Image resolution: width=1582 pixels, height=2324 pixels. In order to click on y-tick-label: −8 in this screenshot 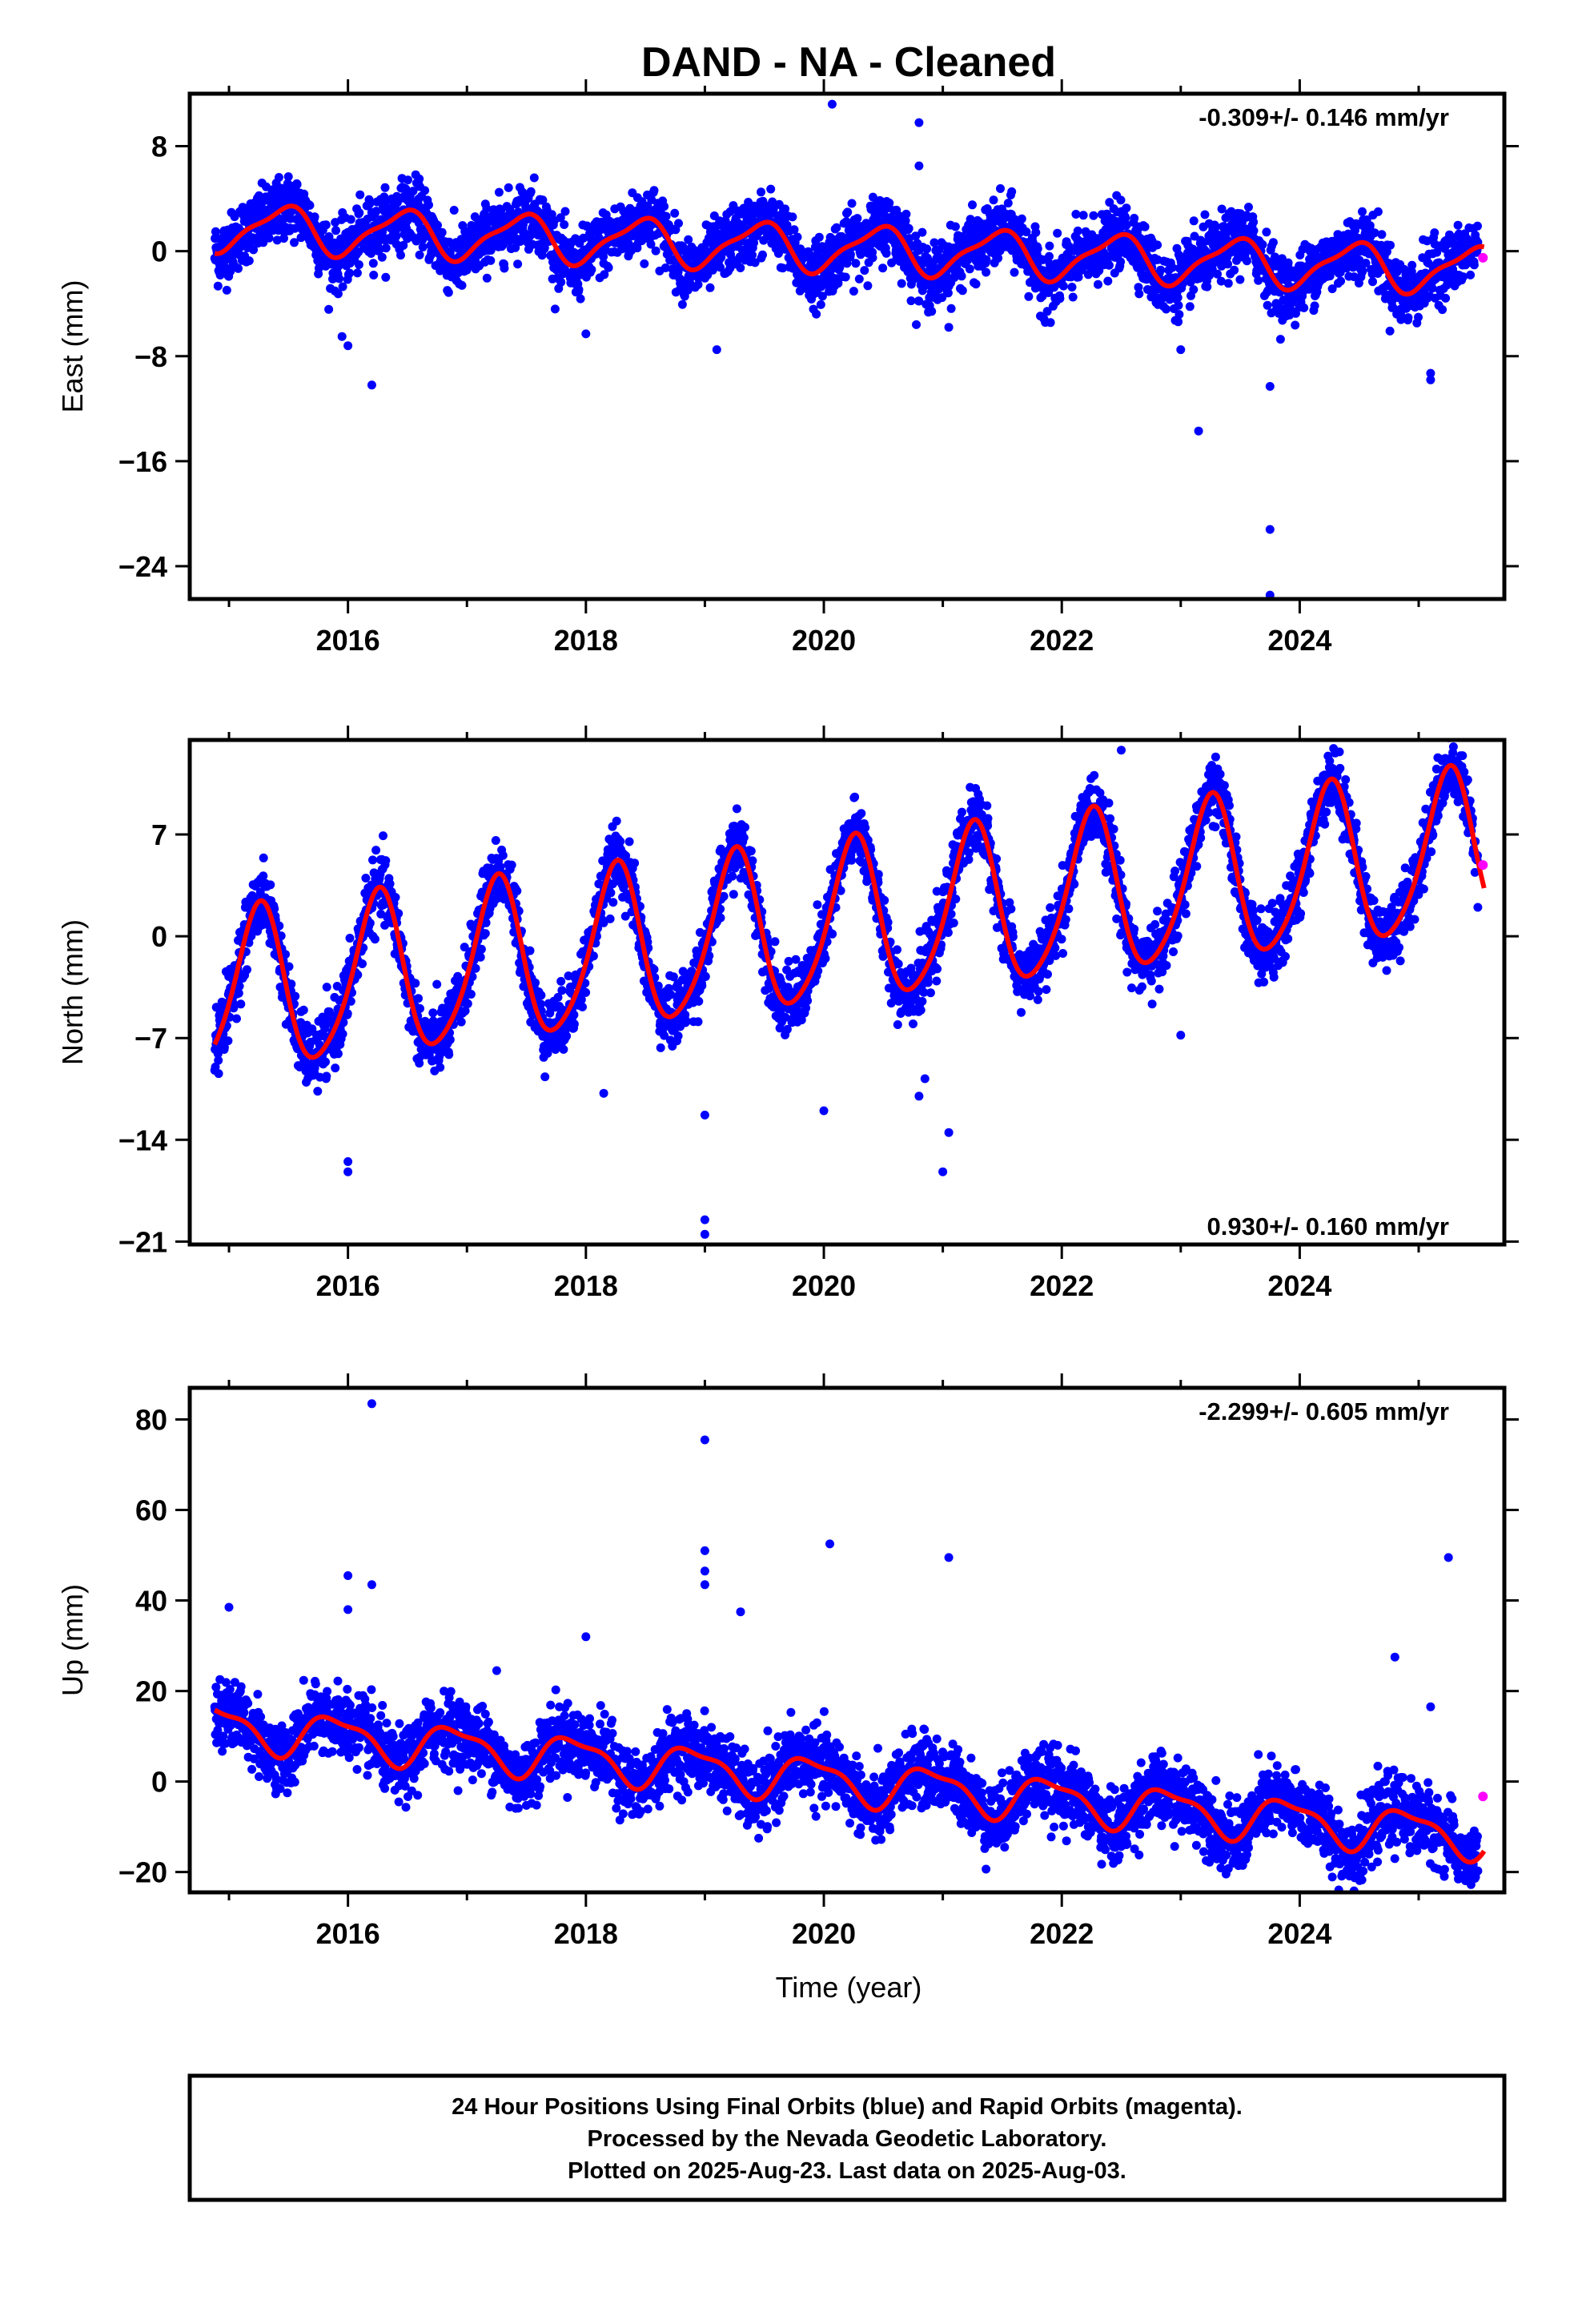, I will do `click(151, 356)`.